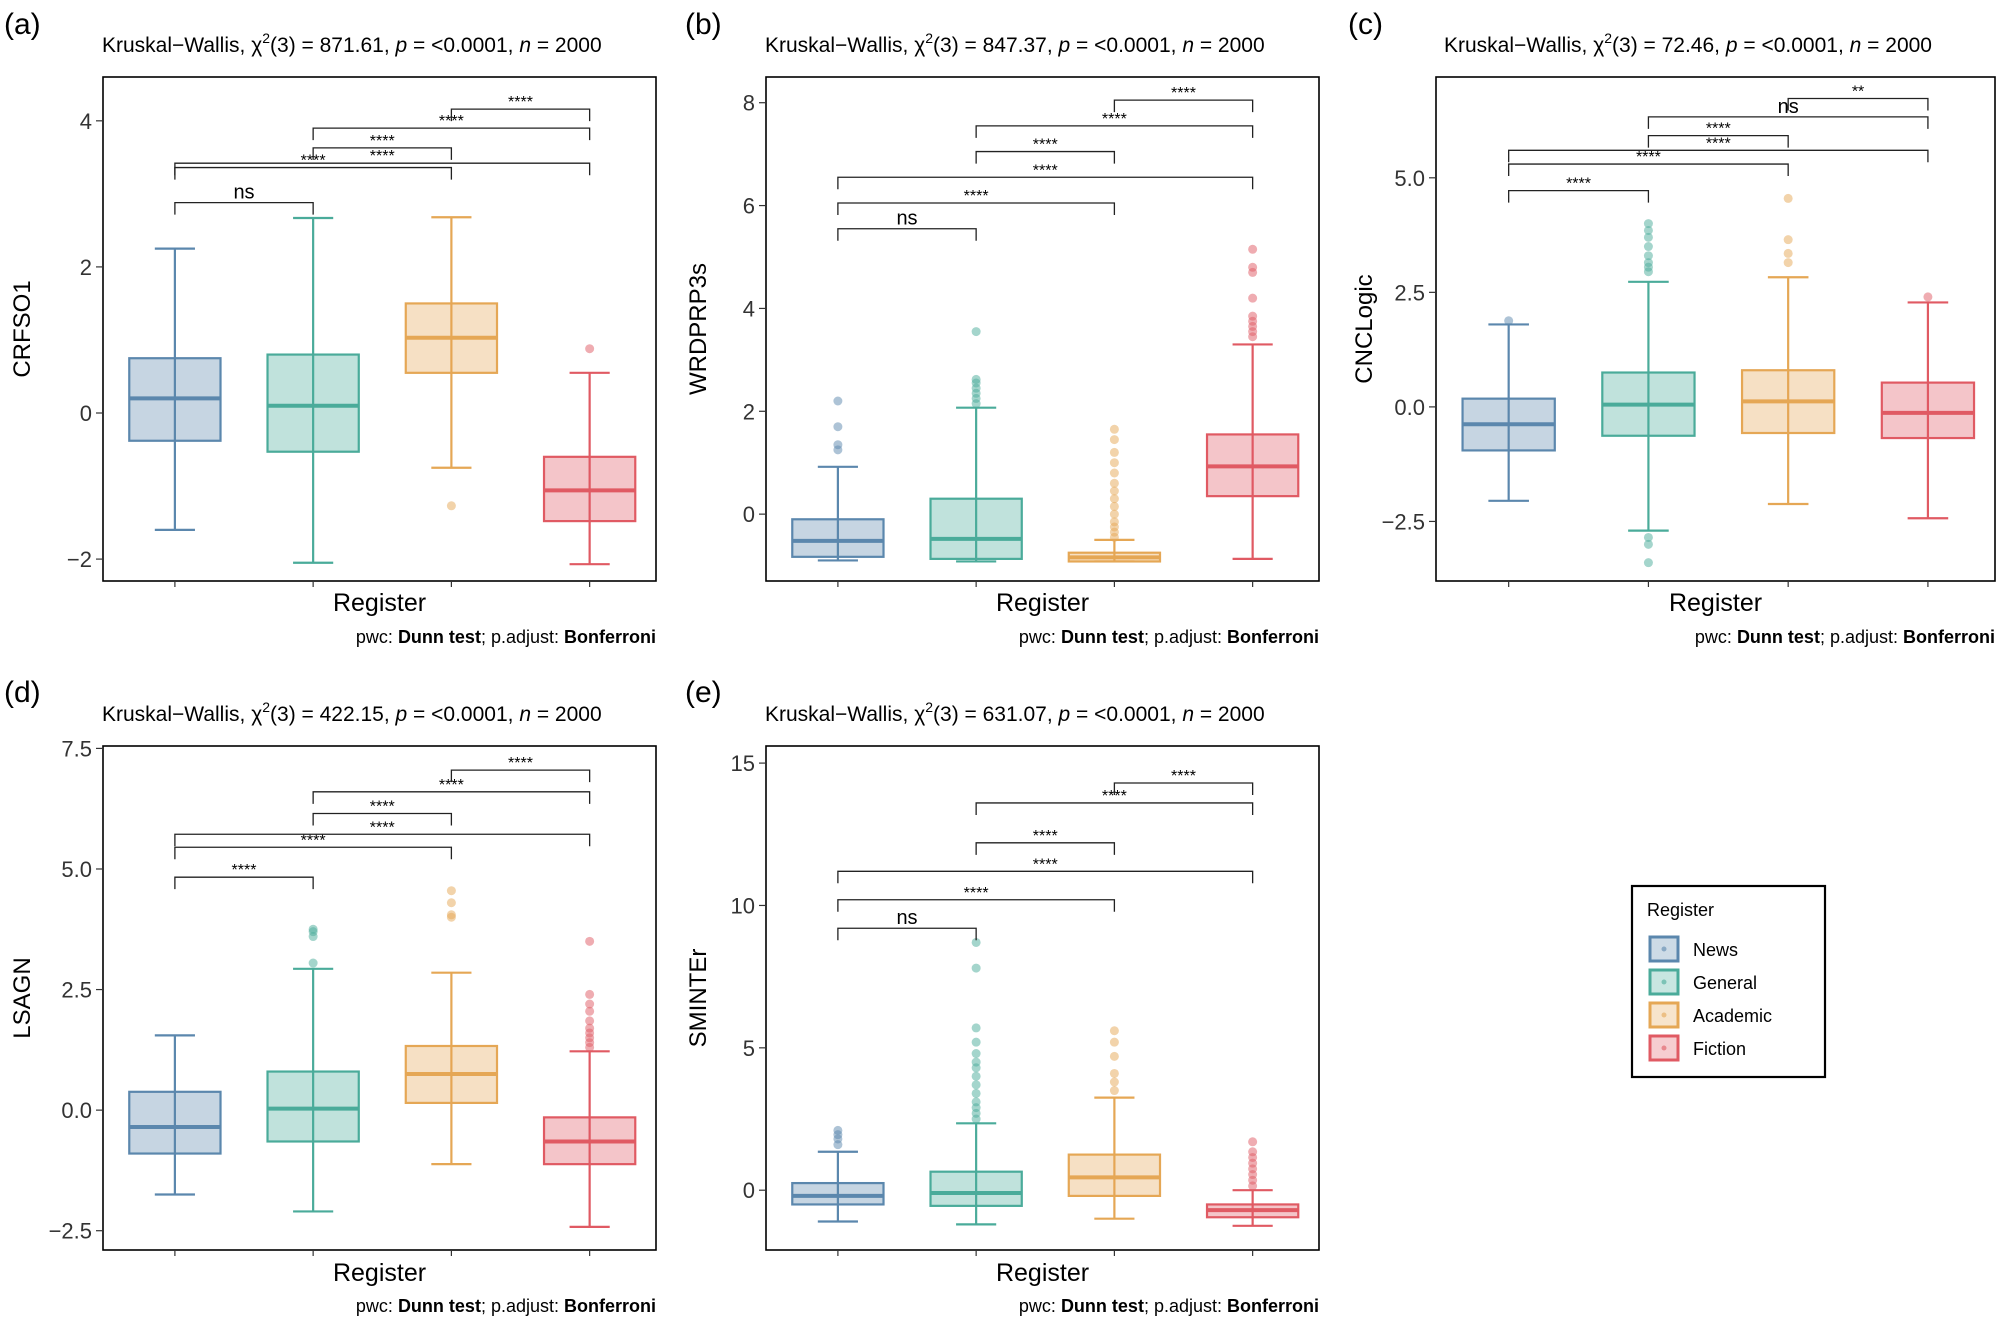 This screenshot has height=1319, width=2000. I want to click on legend-label: Fiction, so click(1719, 1049).